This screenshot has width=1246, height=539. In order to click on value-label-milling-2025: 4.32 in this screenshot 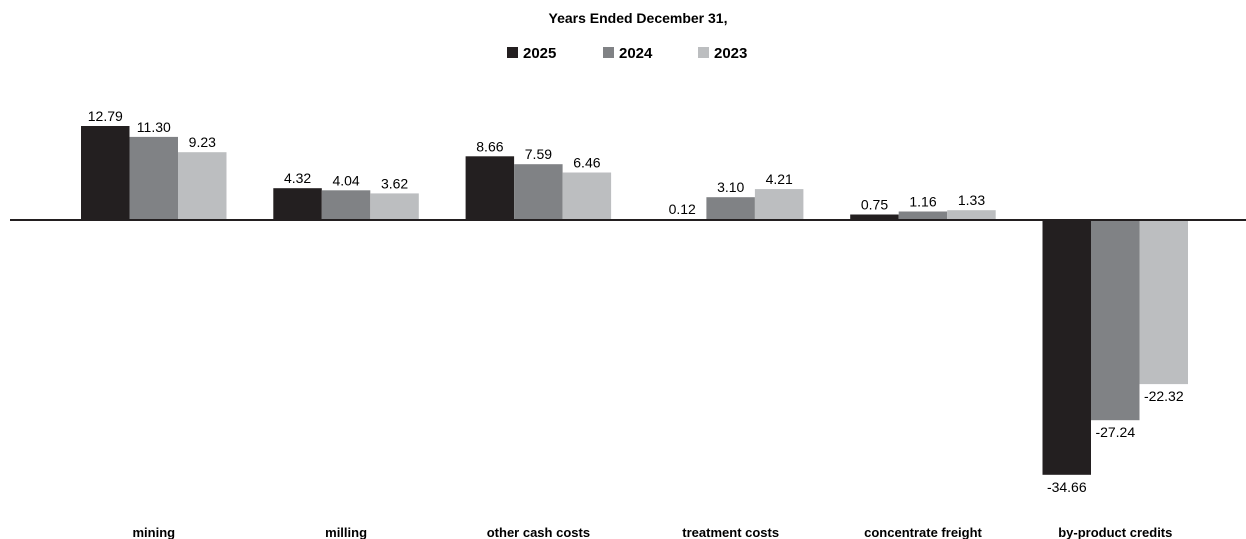, I will do `click(297, 178)`.